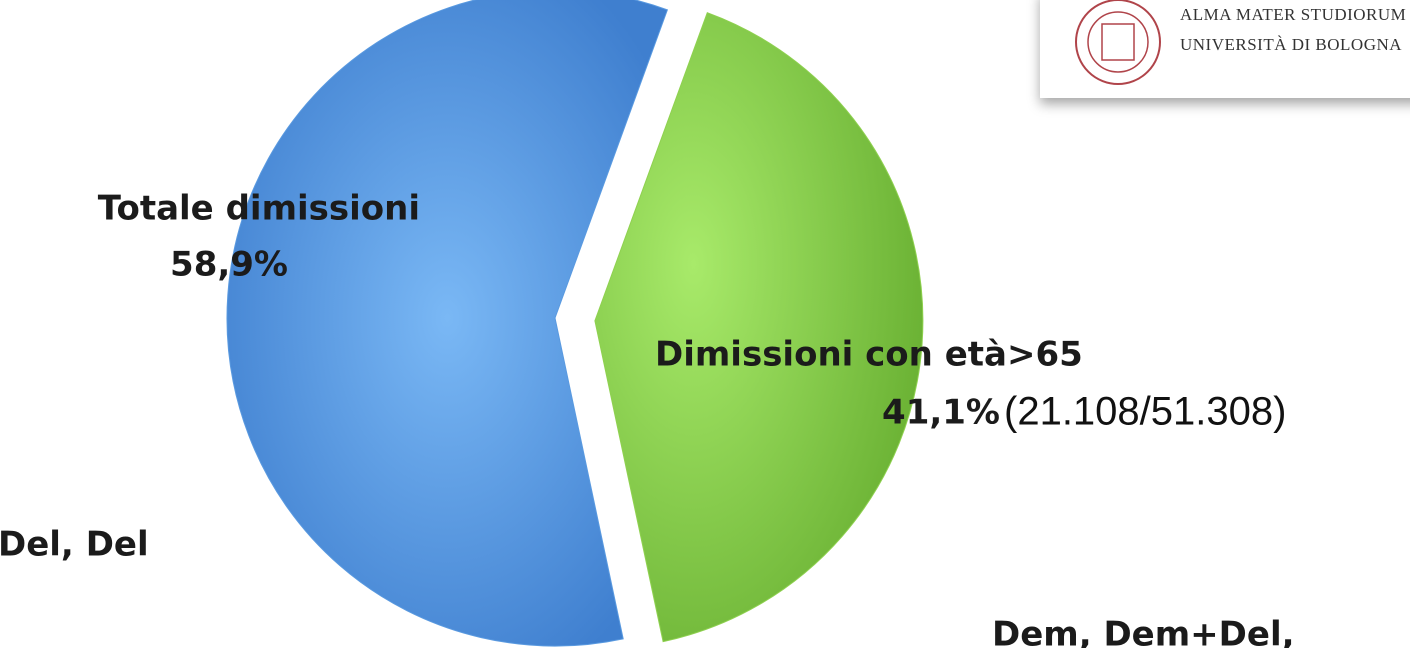 The height and width of the screenshot is (648, 1410). I want to click on seal, so click(1118, 42).